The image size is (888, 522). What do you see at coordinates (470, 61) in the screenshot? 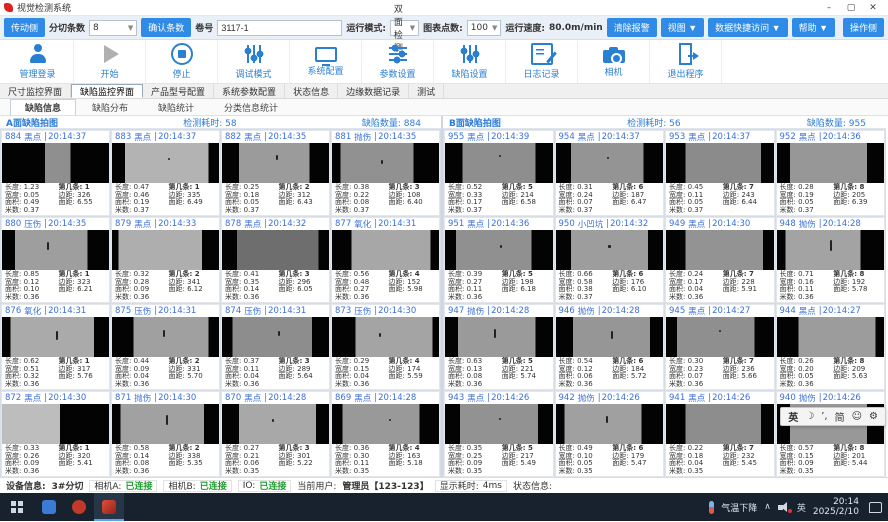
I see `action-button-sliders-v: 缺陷设置` at bounding box center [470, 61].